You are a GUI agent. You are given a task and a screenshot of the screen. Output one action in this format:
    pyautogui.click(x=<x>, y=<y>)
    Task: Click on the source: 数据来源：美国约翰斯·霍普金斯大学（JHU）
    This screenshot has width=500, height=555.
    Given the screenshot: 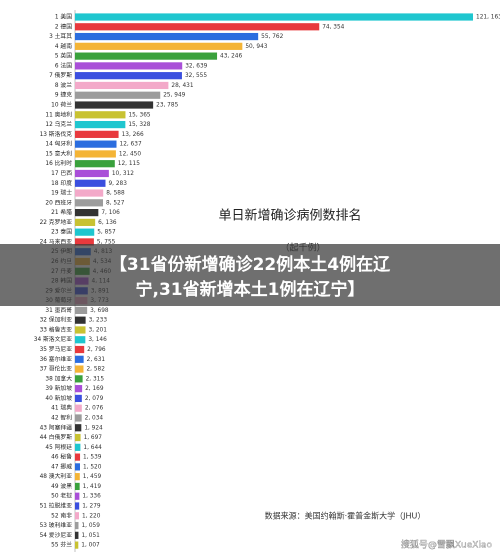 What is the action you would take?
    pyautogui.click(x=345, y=516)
    